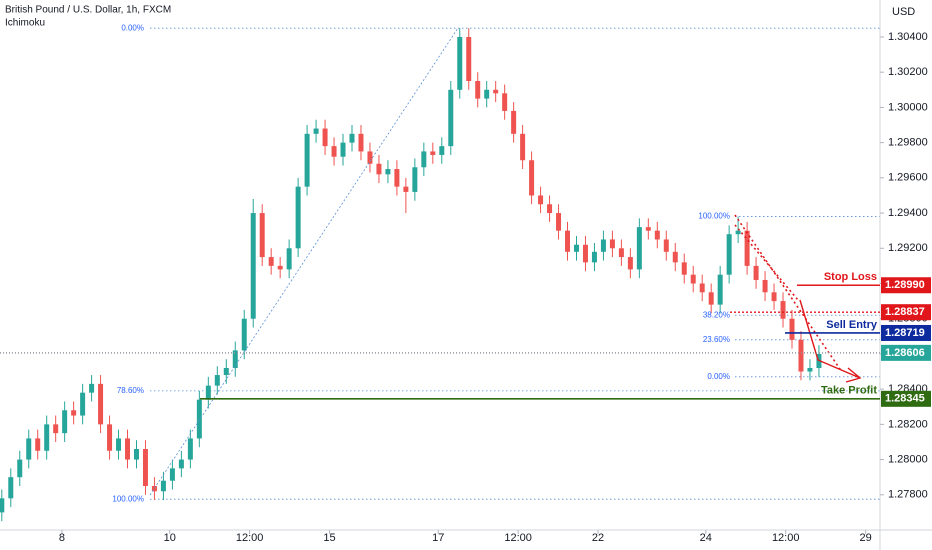  I want to click on price-tag-label: 1.28606, so click(905, 353).